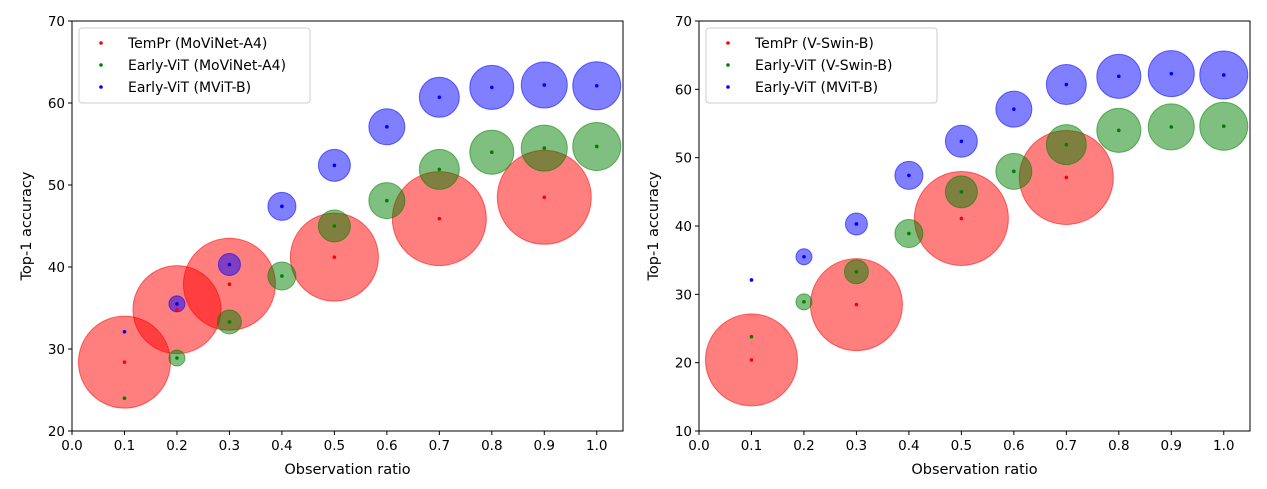 Image resolution: width=1267 pixels, height=489 pixels. I want to click on legend-label: Early-ViT (MoViNet-A4), so click(207, 66).